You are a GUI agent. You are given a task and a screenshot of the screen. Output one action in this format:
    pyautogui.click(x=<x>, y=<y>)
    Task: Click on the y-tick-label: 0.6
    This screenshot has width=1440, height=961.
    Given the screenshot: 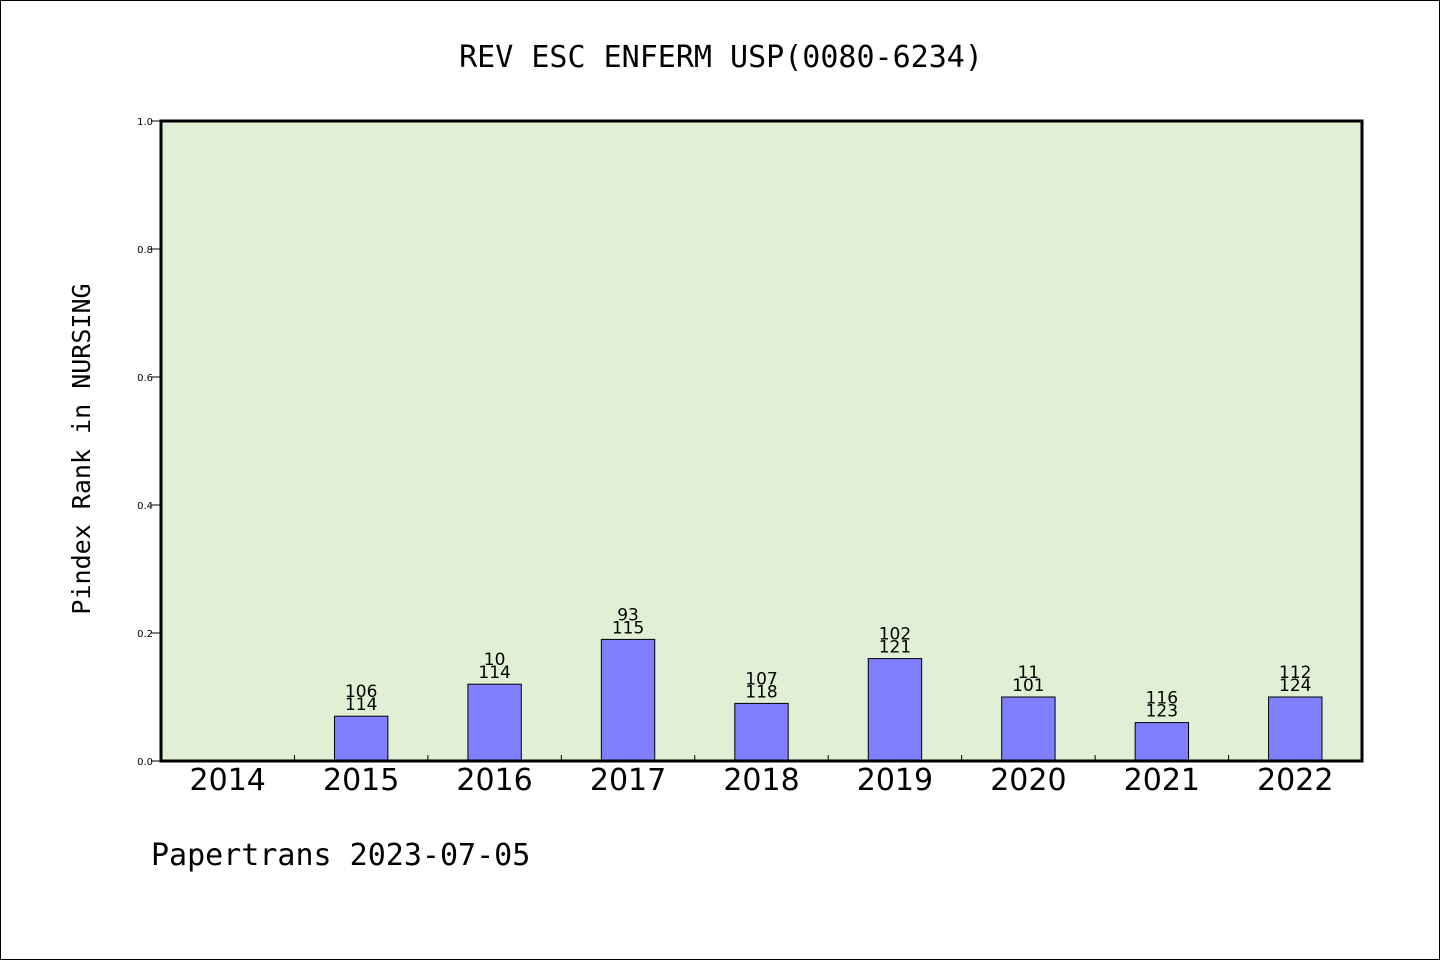 What is the action you would take?
    pyautogui.click(x=145, y=378)
    